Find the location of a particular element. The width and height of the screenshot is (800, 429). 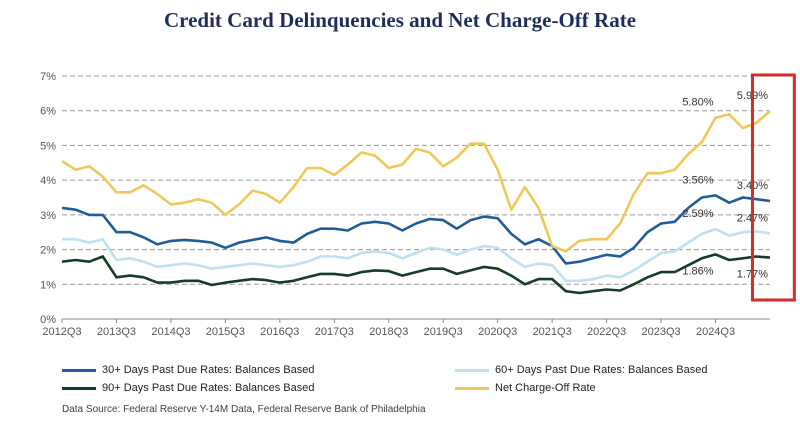

y-tick-label: 0% is located at coordinates (48, 320).